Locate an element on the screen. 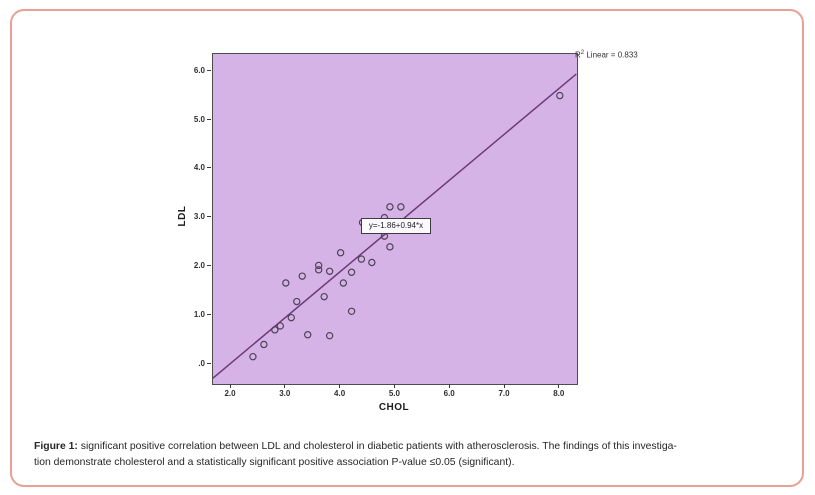 The image size is (815, 495). x-tick-label: 6.0 is located at coordinates (449, 393).